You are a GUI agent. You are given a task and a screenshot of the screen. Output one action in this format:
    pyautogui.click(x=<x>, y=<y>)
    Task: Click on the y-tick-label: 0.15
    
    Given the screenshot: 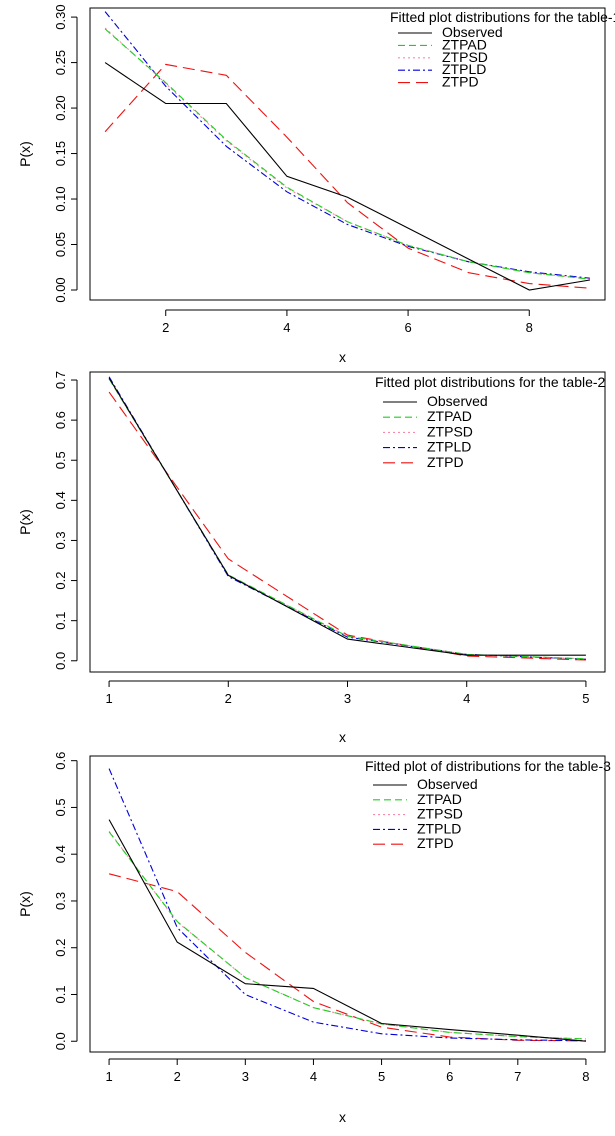 What is the action you would take?
    pyautogui.click(x=60, y=153)
    